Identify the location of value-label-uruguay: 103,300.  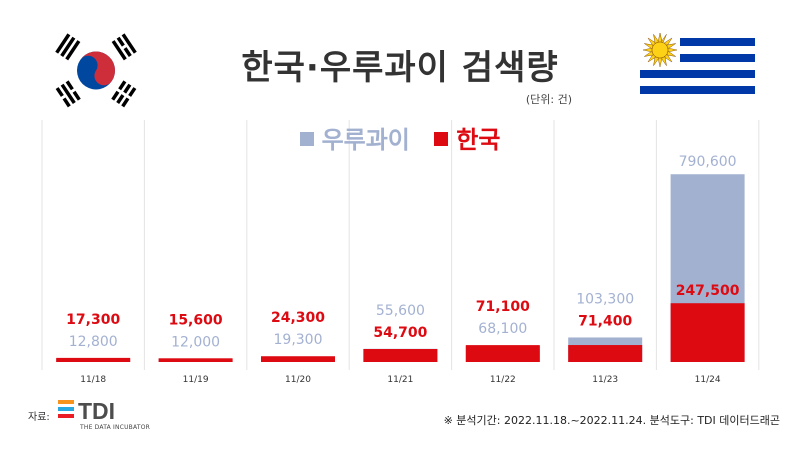
(605, 299).